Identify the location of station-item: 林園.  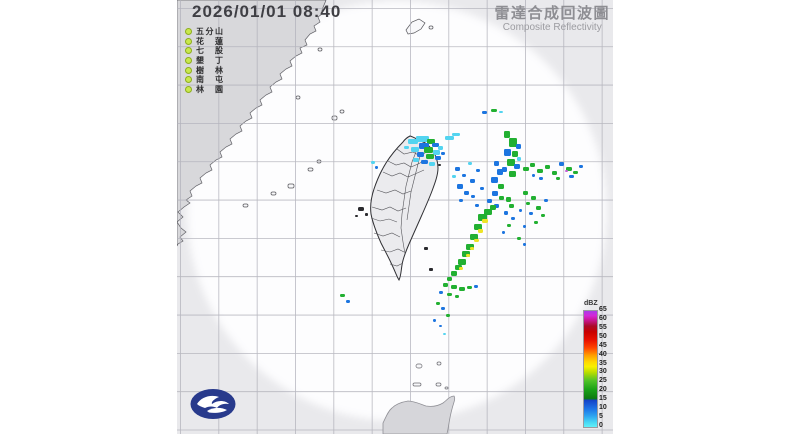
(204, 90).